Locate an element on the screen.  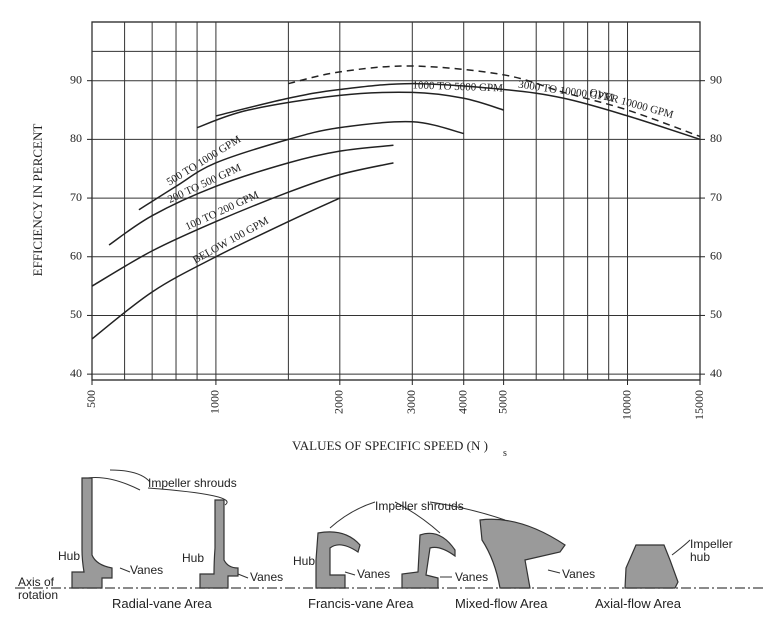
area-label: Axial-flow Area is located at coordinates (638, 603).